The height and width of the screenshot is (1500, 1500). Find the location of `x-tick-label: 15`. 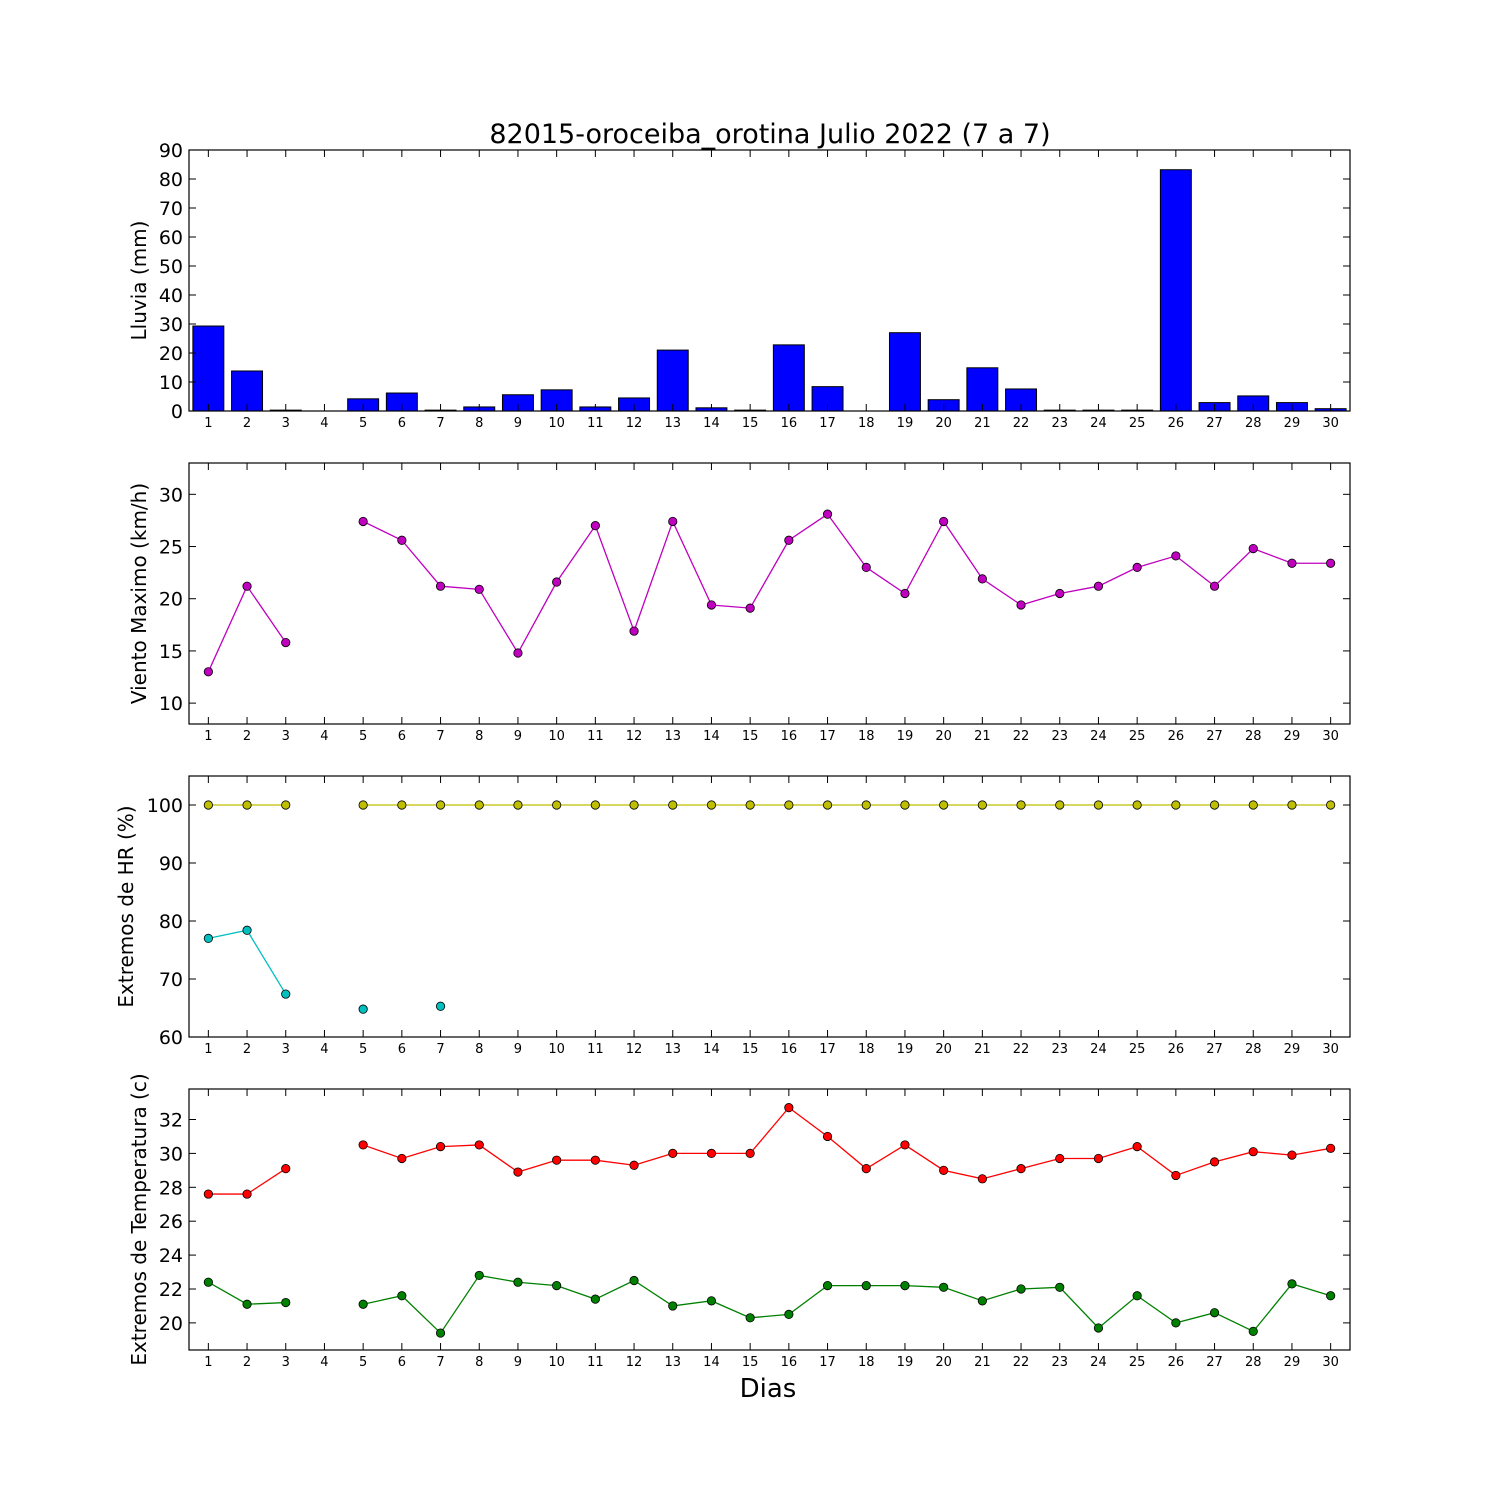

x-tick-label: 15 is located at coordinates (750, 423).